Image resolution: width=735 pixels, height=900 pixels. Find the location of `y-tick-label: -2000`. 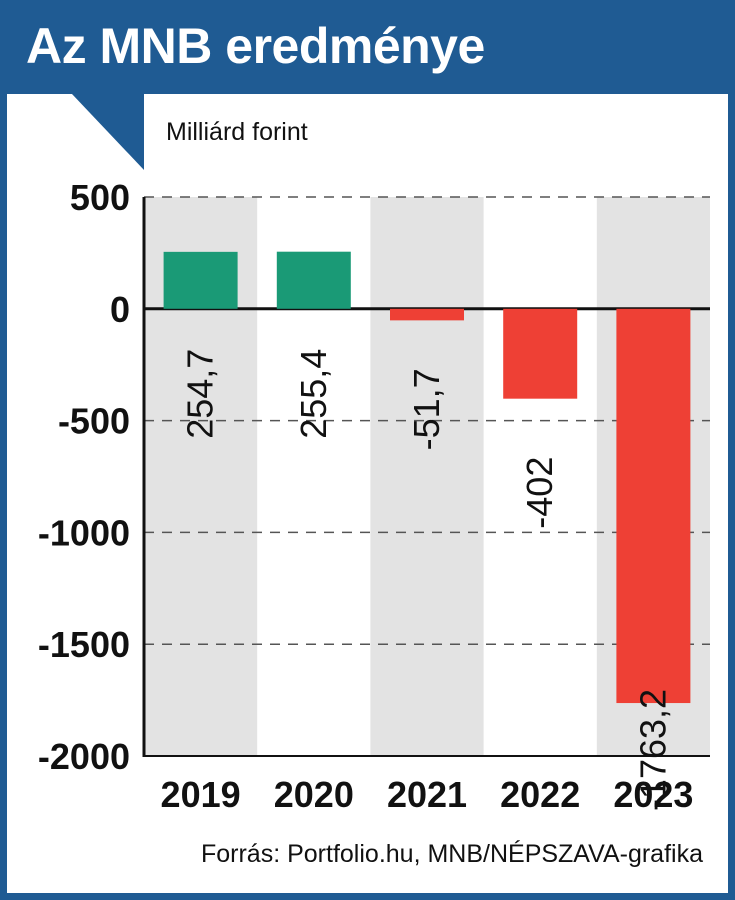

y-tick-label: -2000 is located at coordinates (84, 756).